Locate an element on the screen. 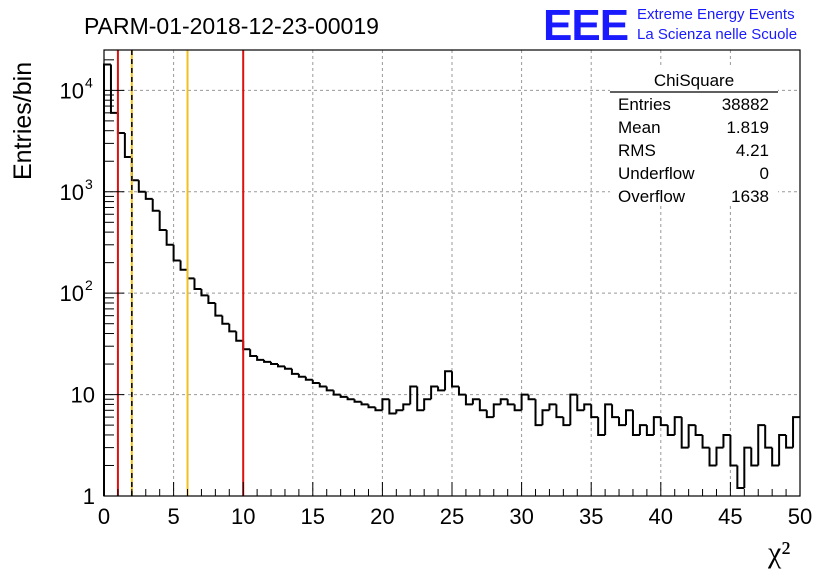 The height and width of the screenshot is (572, 836). chart-title: PARM-01-2018-12-23-00019 is located at coordinates (231, 26).